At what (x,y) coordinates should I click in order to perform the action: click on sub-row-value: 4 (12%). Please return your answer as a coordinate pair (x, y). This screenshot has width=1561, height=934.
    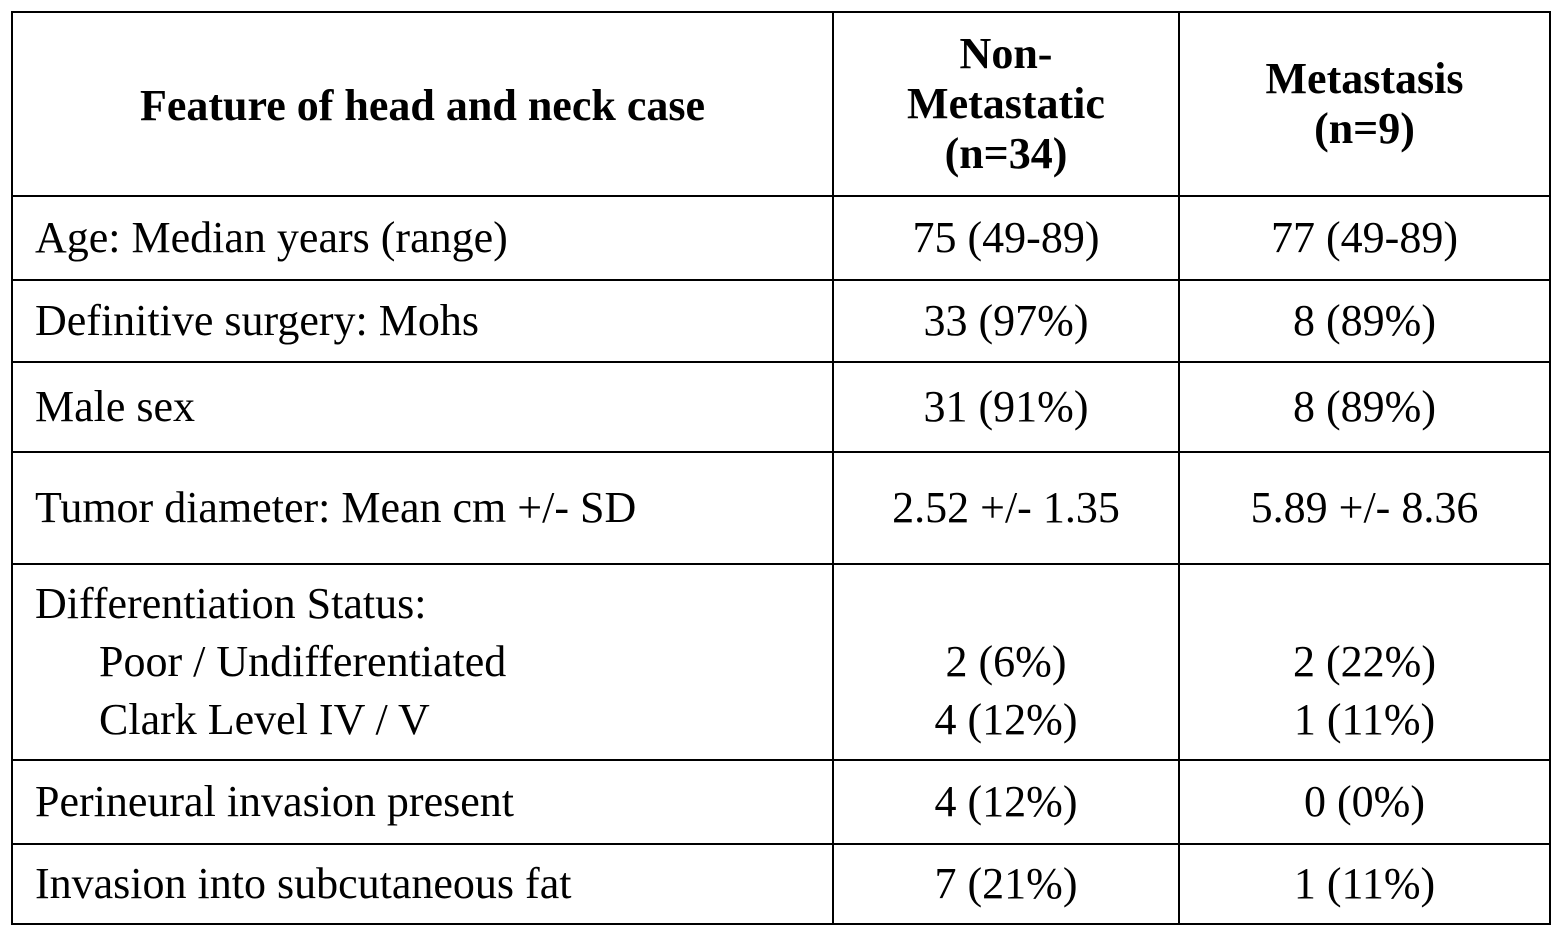
    Looking at the image, I should click on (1006, 719).